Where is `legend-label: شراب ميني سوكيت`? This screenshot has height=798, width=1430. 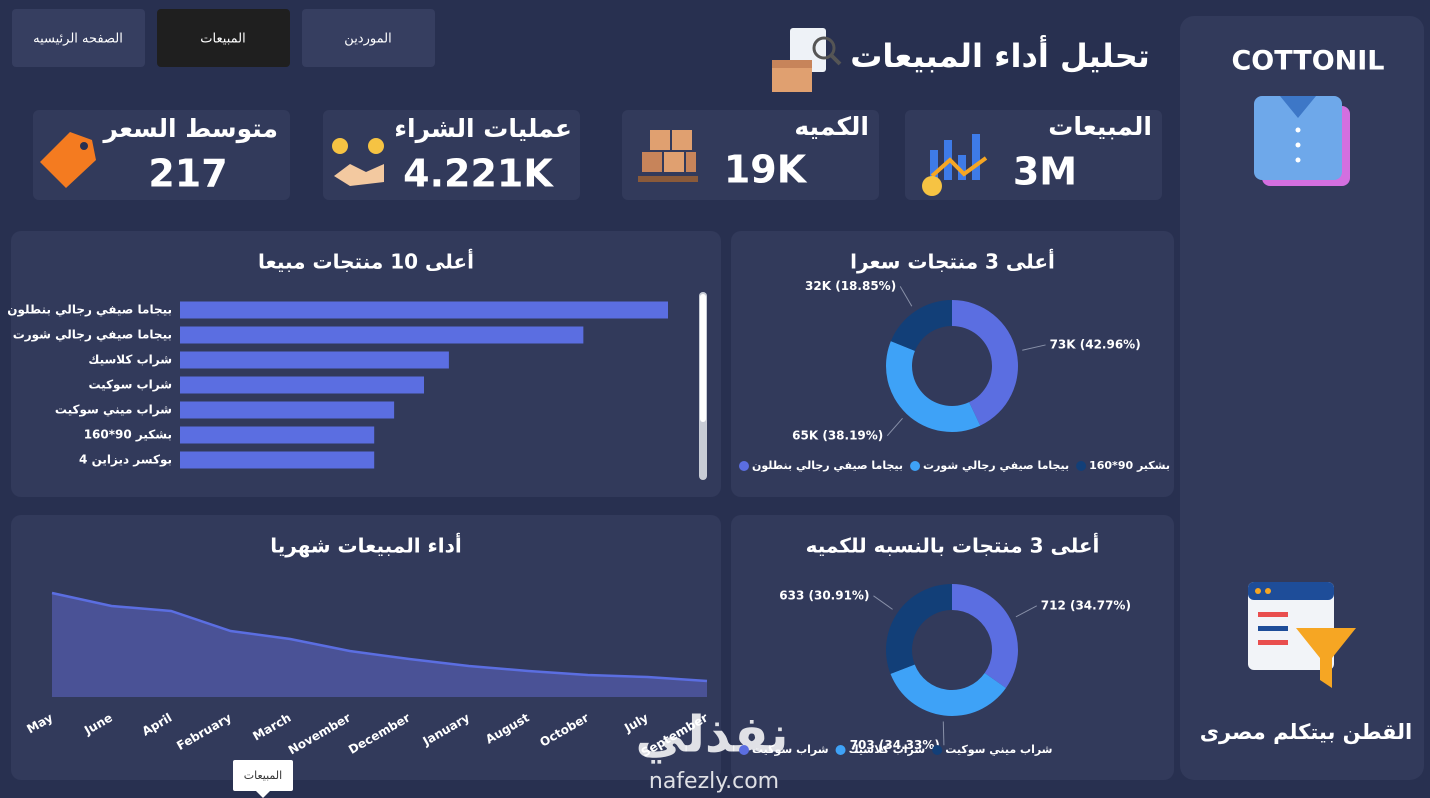 legend-label: شراب ميني سوكيت is located at coordinates (998, 749).